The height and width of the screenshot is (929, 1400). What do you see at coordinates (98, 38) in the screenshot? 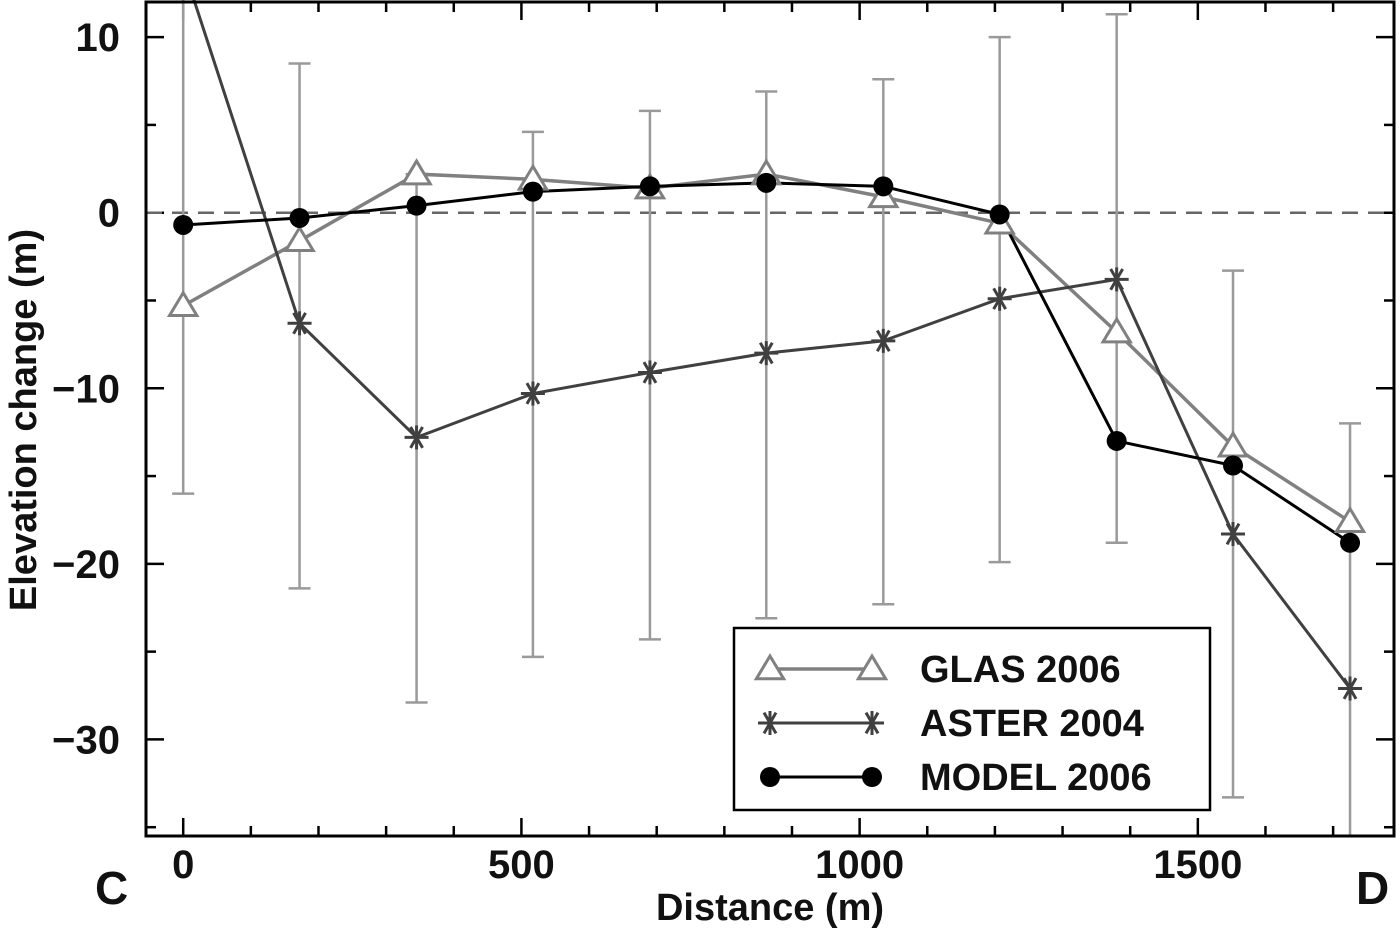
I see `y-tick-label: 10` at bounding box center [98, 38].